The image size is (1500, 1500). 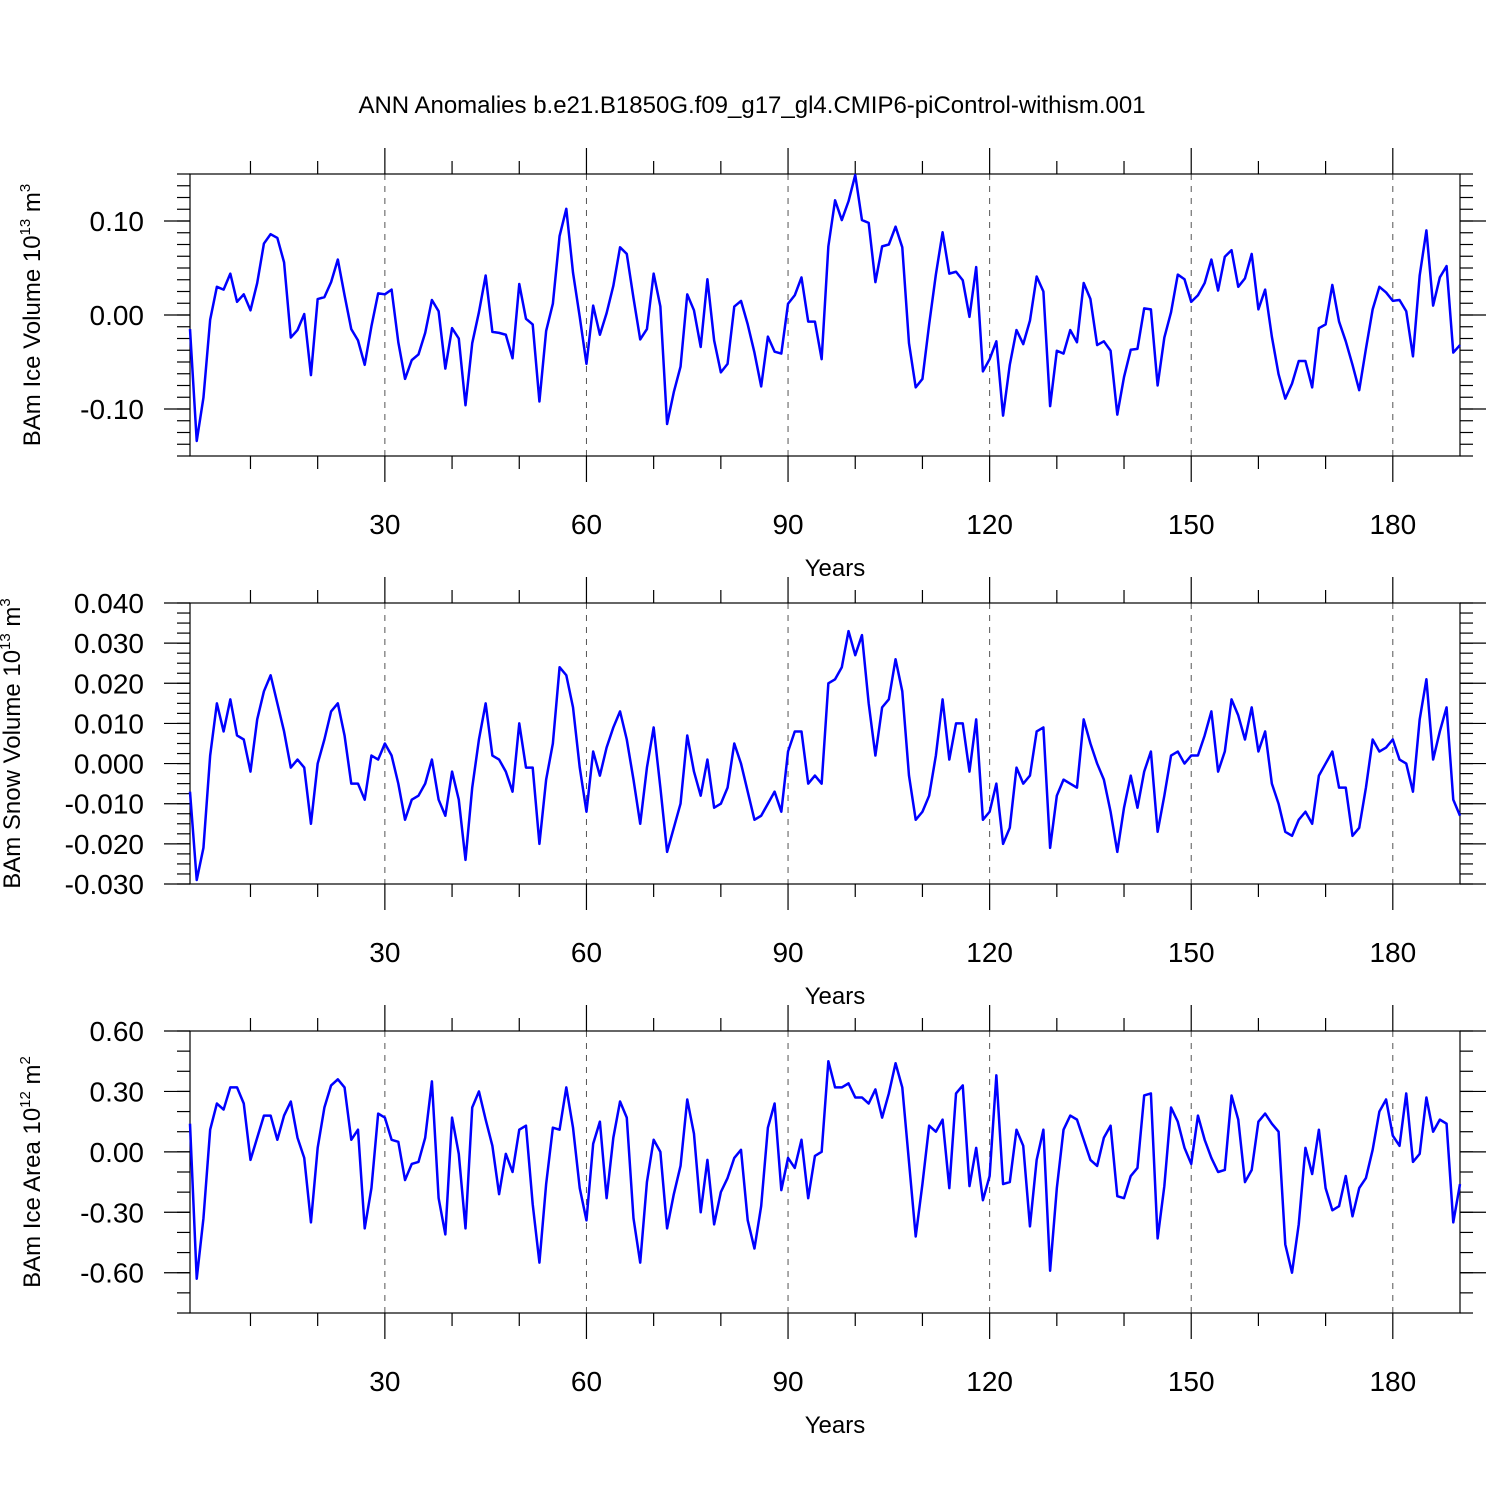 What do you see at coordinates (104, 804) in the screenshot?
I see `y-tick-label: -0.010` at bounding box center [104, 804].